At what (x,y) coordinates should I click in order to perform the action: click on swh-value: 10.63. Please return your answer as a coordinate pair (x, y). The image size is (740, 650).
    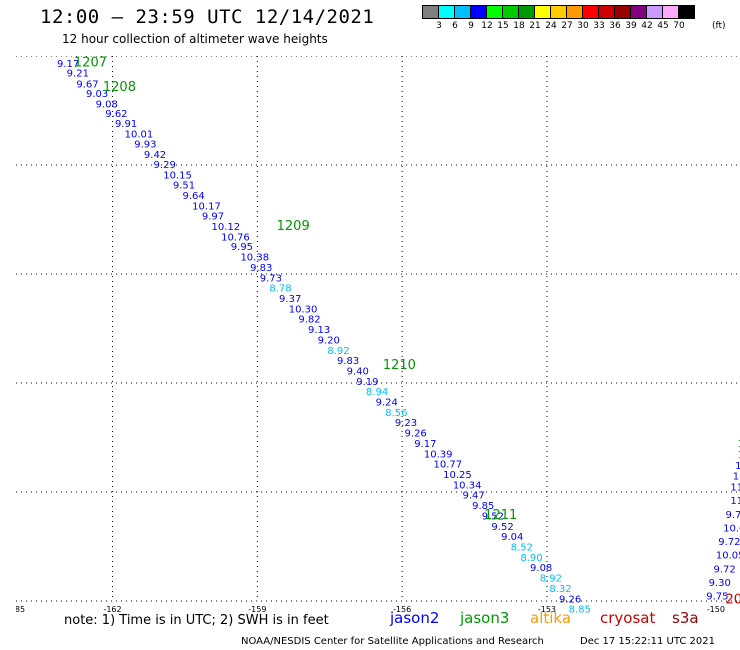
    Looking at the image, I should click on (731, 528).